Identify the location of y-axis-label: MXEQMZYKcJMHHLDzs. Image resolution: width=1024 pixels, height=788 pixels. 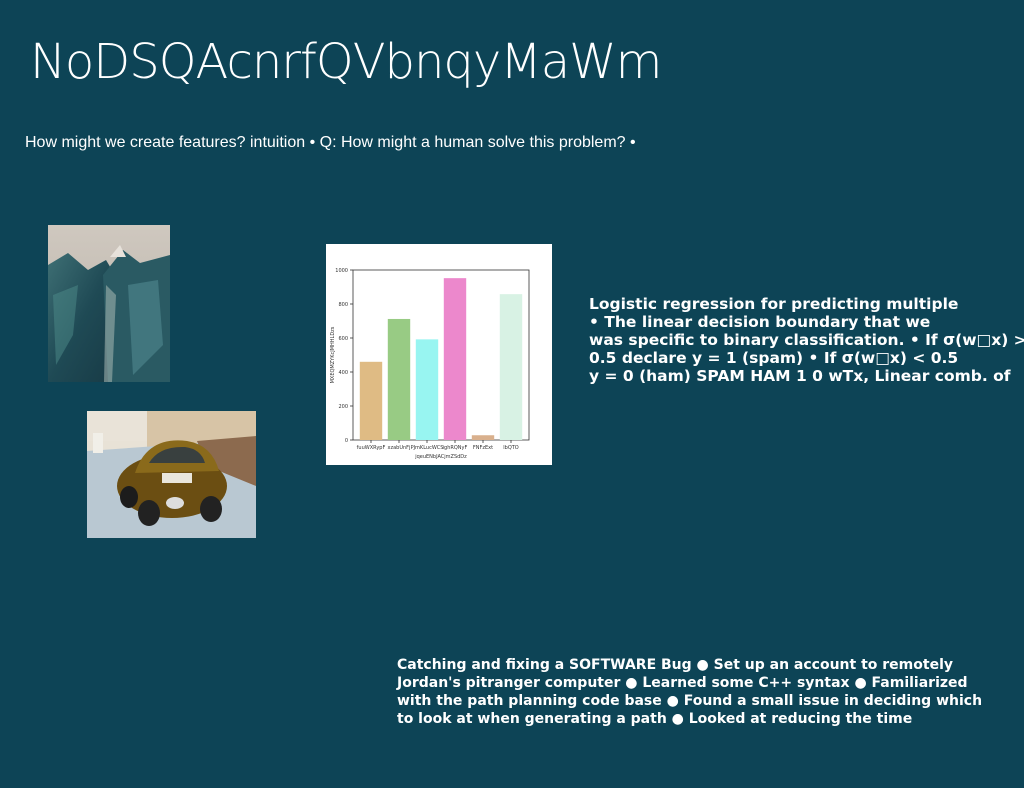
(333, 354).